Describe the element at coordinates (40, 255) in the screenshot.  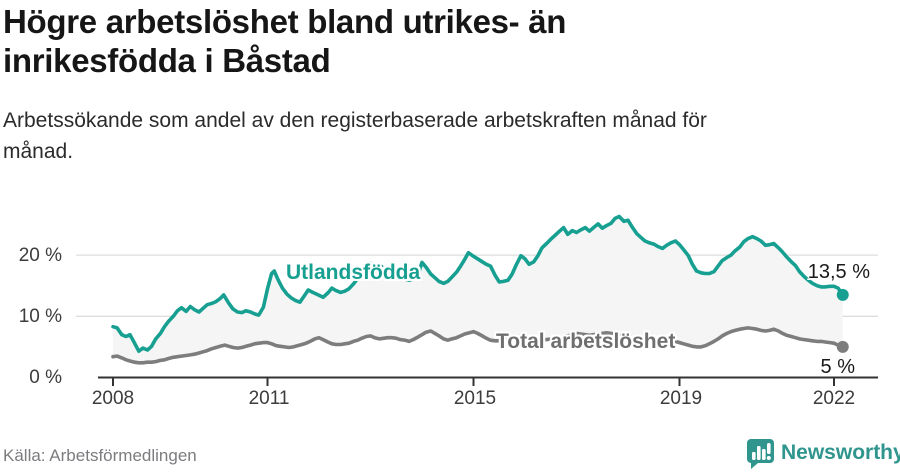
I see `y-axis-tick-label-20: 20 %` at that location.